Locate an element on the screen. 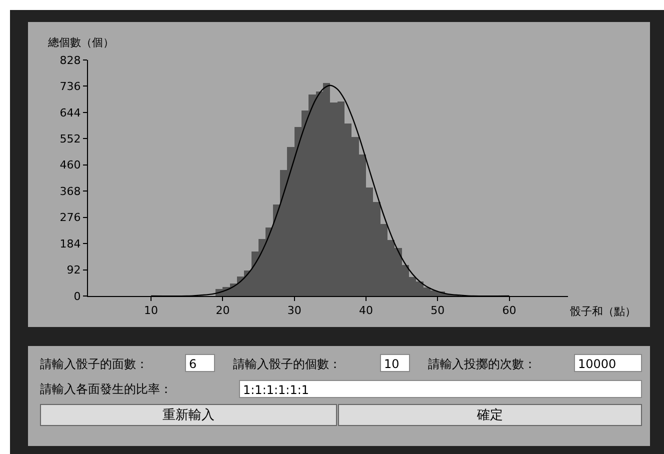 The height and width of the screenshot is (454, 664). text: 請輸入各面發生的比率： is located at coordinates (106, 389).